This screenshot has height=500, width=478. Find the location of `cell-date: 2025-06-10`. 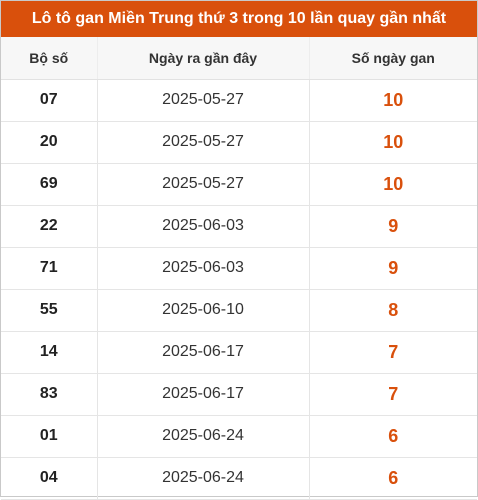

cell-date: 2025-06-10 is located at coordinates (202, 310).